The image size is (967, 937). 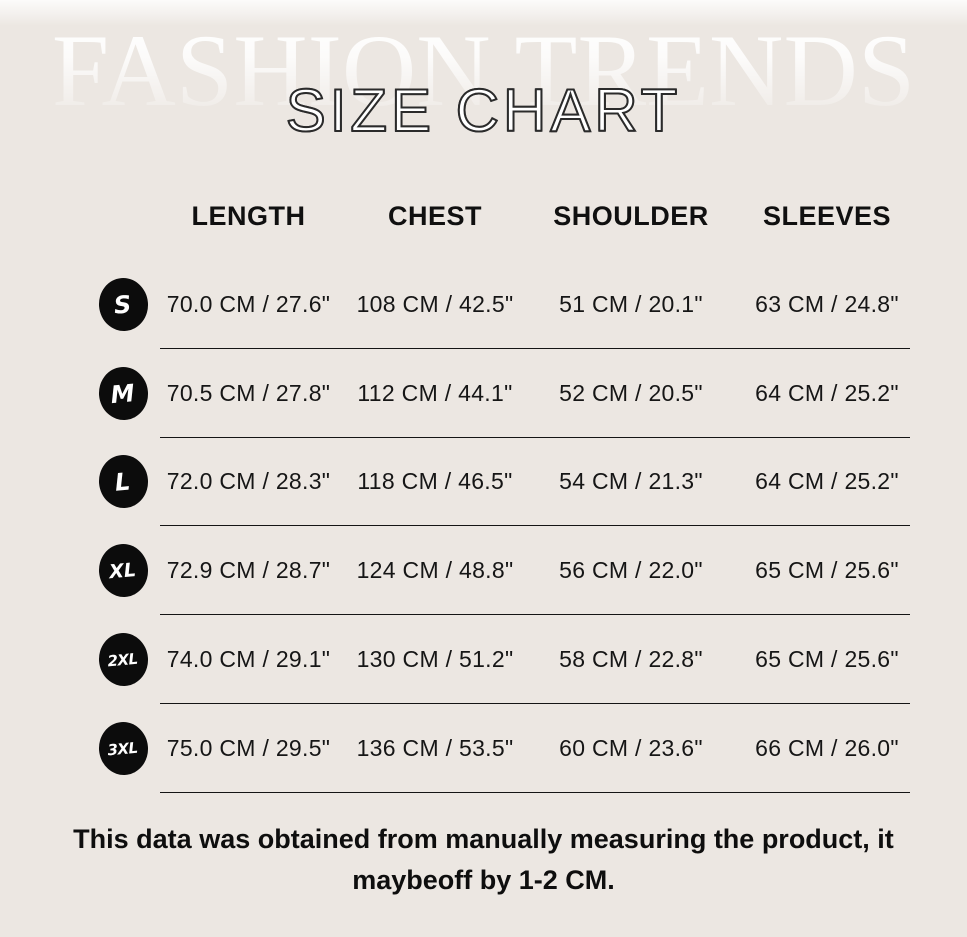 What do you see at coordinates (248, 392) in the screenshot?
I see `measurement-cell-length: 70.5 CM / 27.8"` at bounding box center [248, 392].